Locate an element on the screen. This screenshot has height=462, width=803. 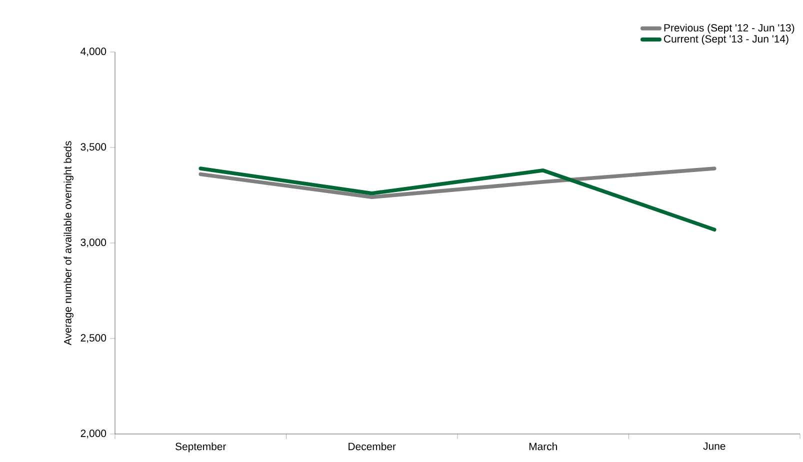
y-tick-label: 3,500 is located at coordinates (93, 147).